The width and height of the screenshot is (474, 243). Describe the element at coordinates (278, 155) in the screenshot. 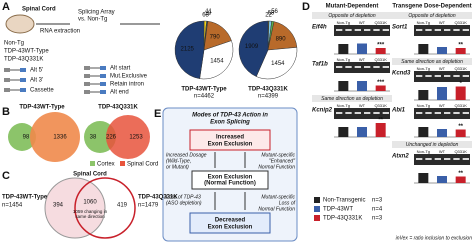

I see `mode-note: Mutant-specific` at that location.